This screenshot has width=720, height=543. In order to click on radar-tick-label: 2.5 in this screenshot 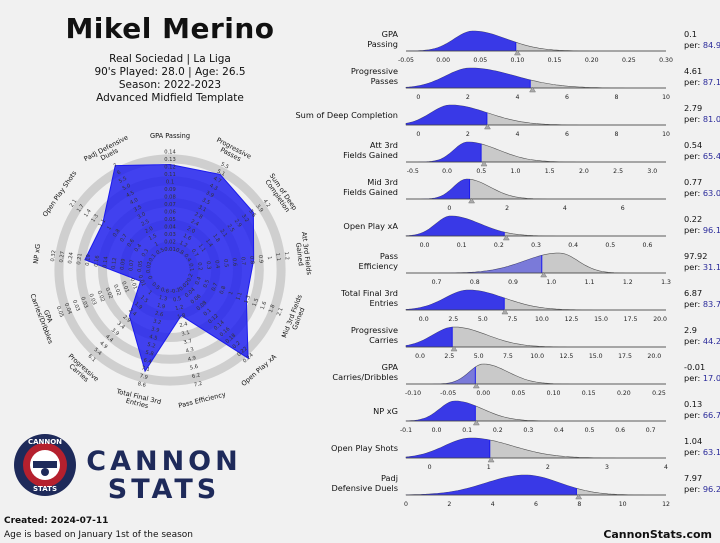, I will do `click(145, 223)`.